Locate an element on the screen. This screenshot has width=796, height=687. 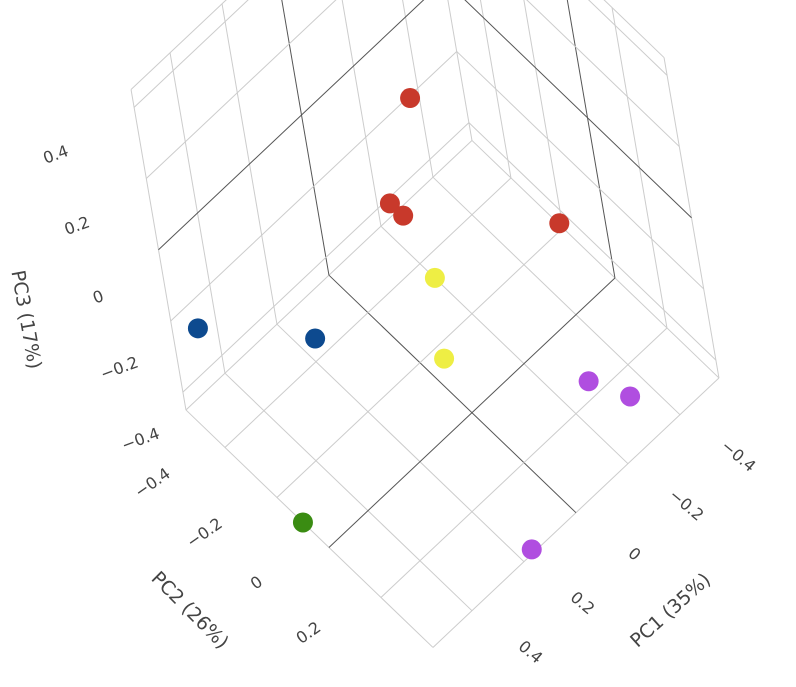
x-tick-label: 0.4 is located at coordinates (531, 651).